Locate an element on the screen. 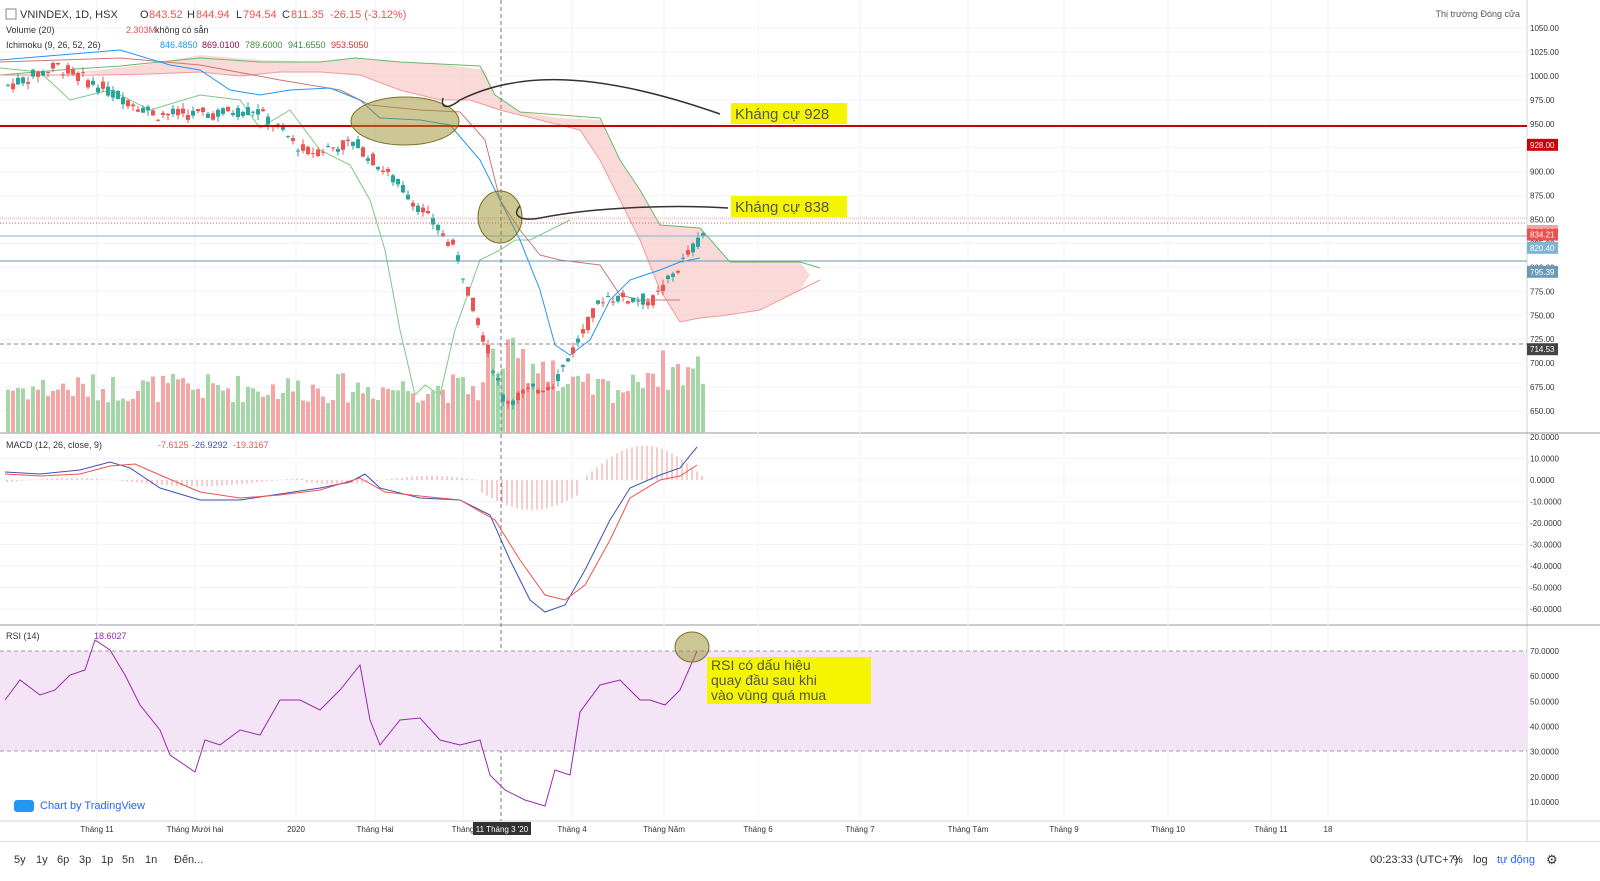 This screenshot has height=881, width=1600. volume-value: 2.303M is located at coordinates (141, 30).